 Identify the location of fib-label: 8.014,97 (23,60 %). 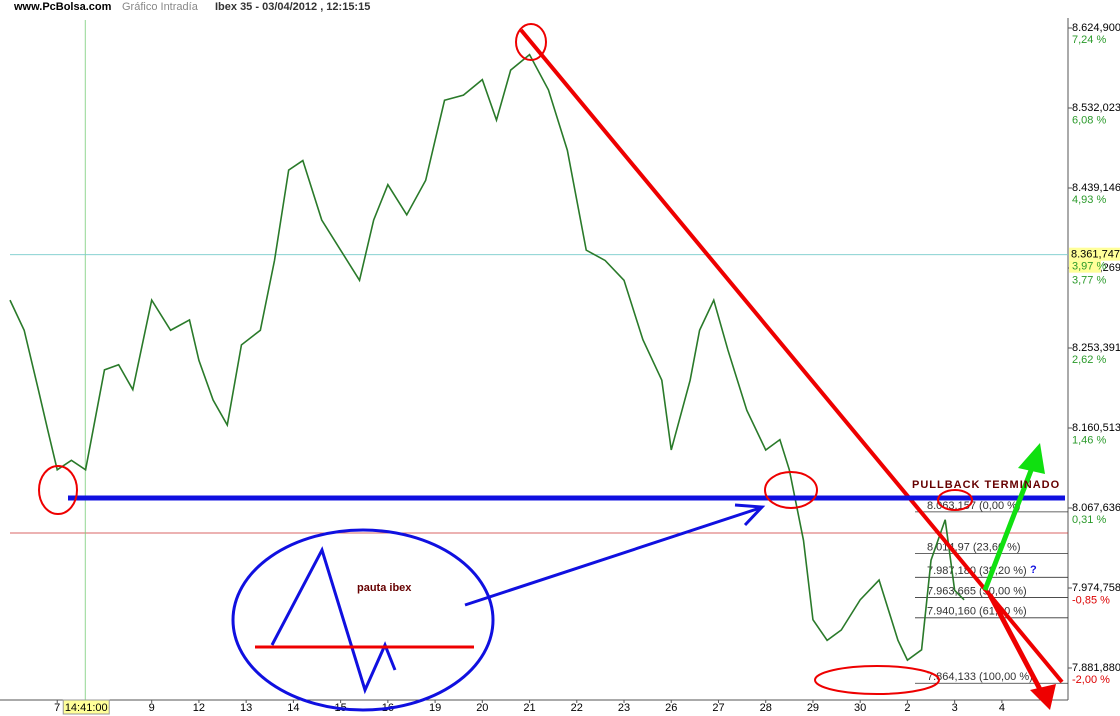
(974, 547).